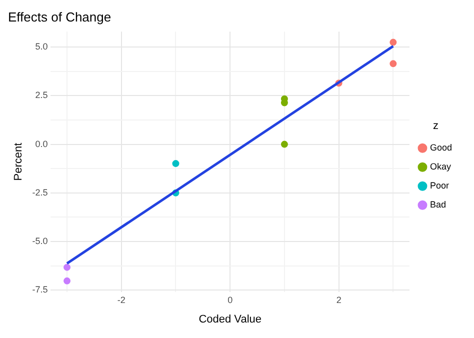  Describe the element at coordinates (121, 299) in the screenshot. I see `x-tick-label: -2` at that location.